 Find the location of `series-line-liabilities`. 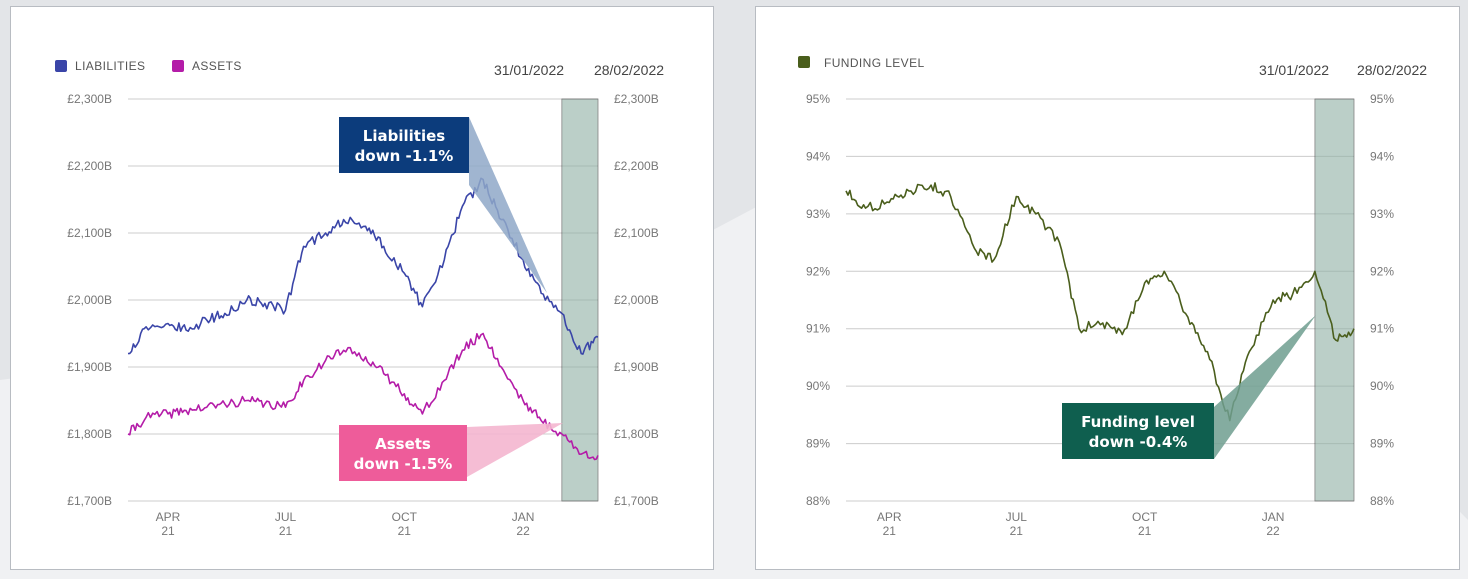

series-line-liabilities is located at coordinates (363, 266).